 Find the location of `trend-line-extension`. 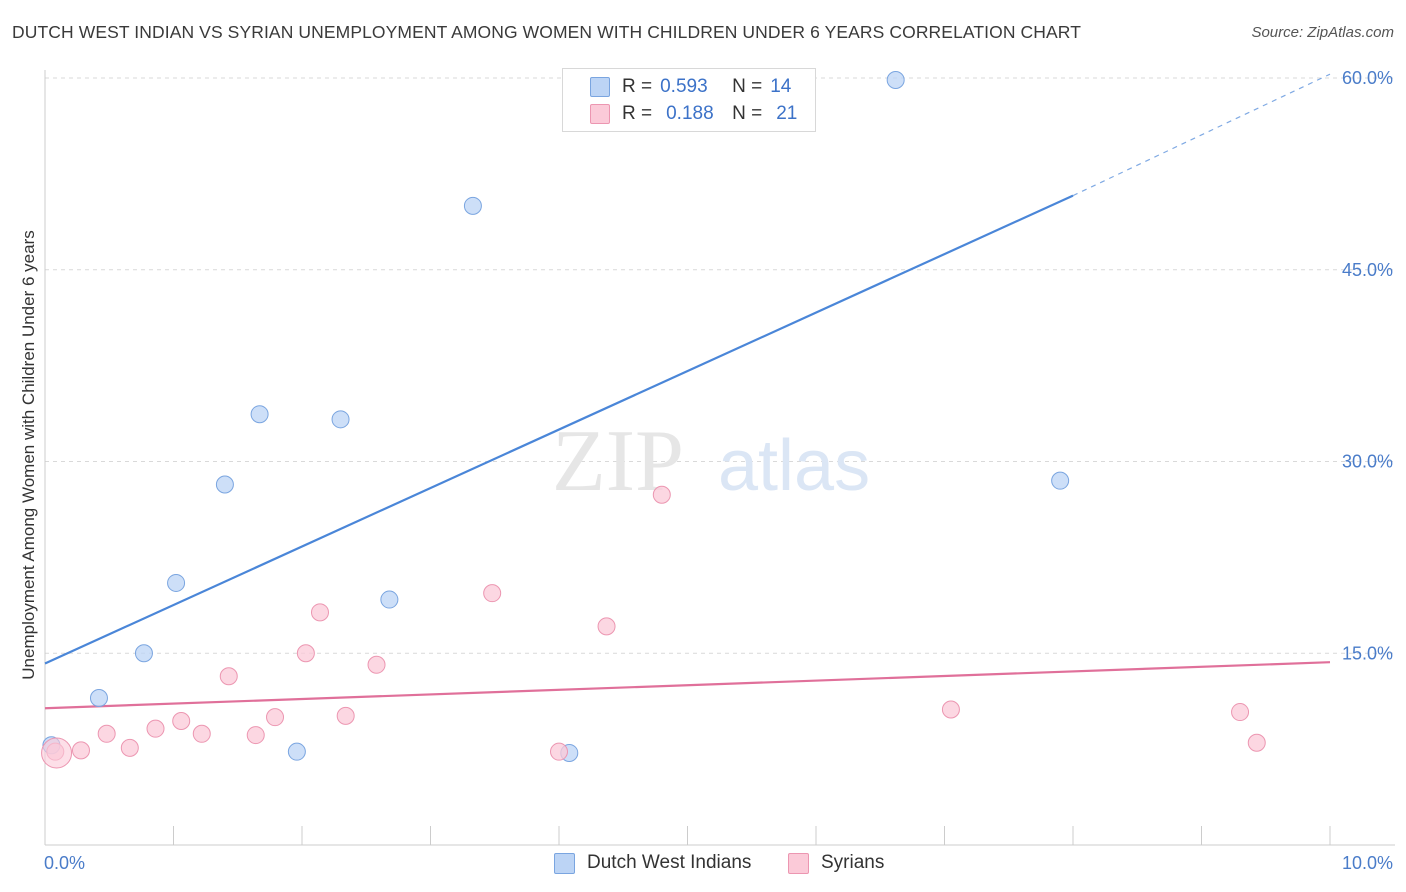

trend-line-extension is located at coordinates (1201, 135).